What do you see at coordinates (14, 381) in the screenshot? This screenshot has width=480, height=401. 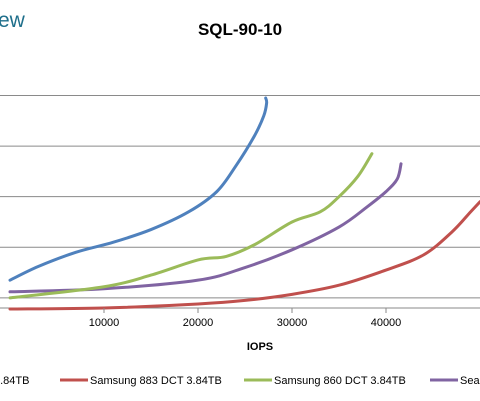 I see `legend-label-0: 3.84TB` at bounding box center [14, 381].